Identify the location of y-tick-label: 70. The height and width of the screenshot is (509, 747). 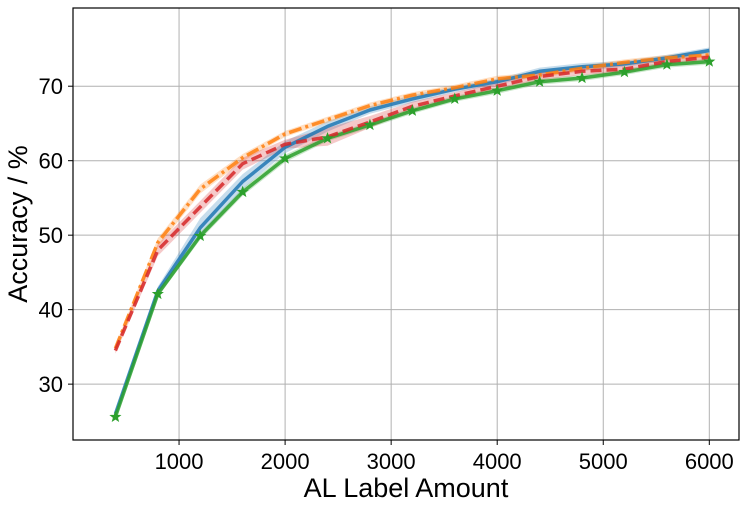
(51, 86).